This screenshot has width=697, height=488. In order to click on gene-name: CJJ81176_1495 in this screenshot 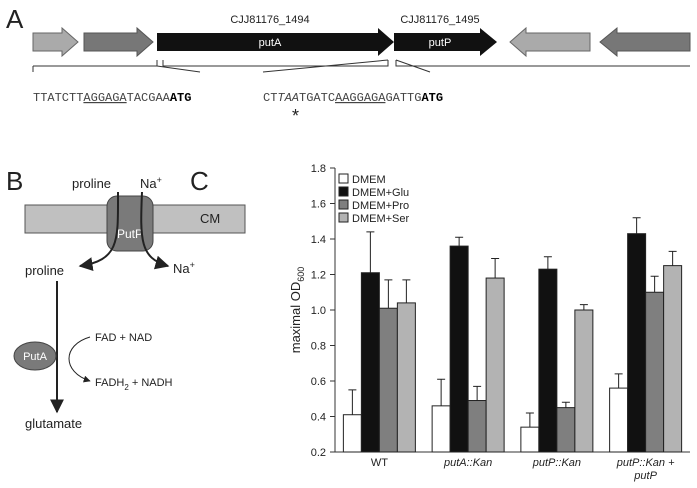, I will do `click(439, 20)`.